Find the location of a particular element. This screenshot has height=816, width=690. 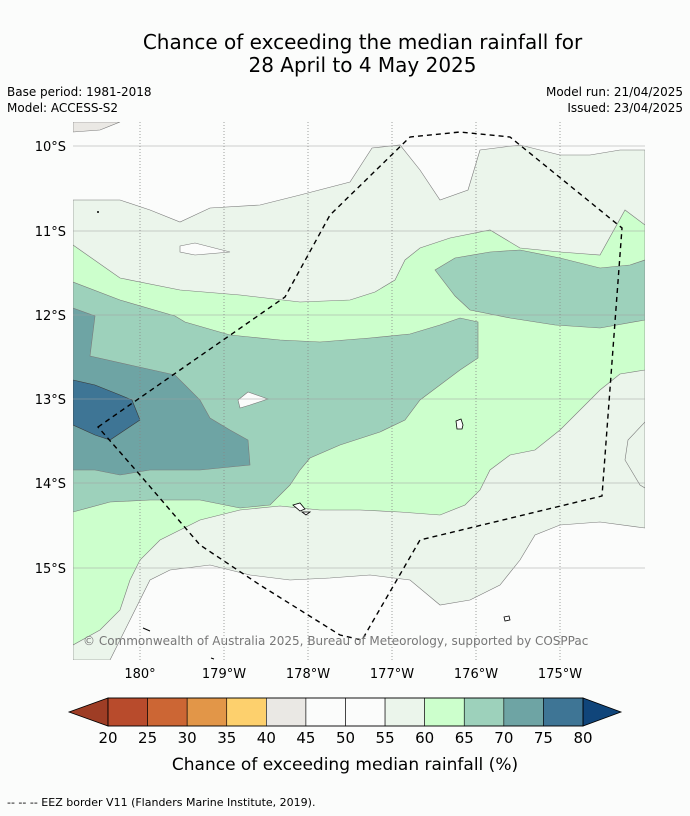

lat-label: 12°S is located at coordinates (50, 316).